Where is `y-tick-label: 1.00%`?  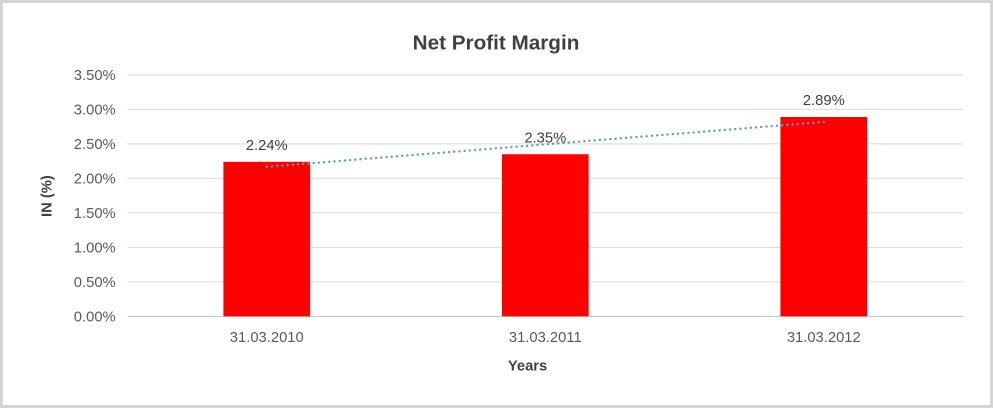 y-tick-label: 1.00% is located at coordinates (95, 248).